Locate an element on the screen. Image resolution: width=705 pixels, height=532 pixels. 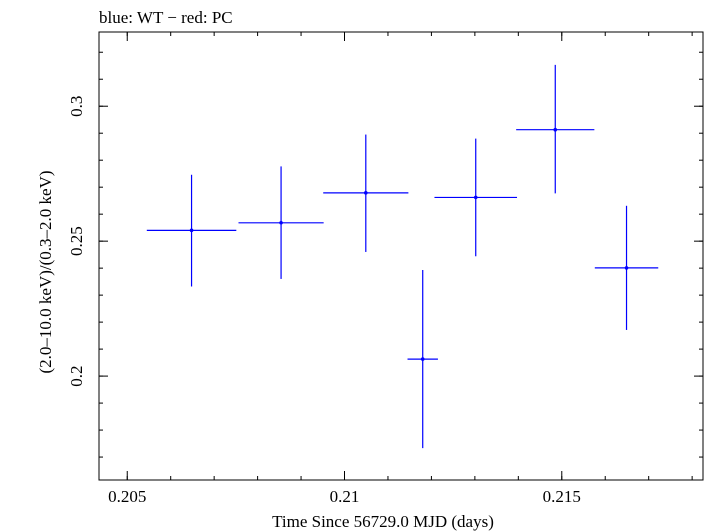
y-tick-label: 0.25 is located at coordinates (76, 241).